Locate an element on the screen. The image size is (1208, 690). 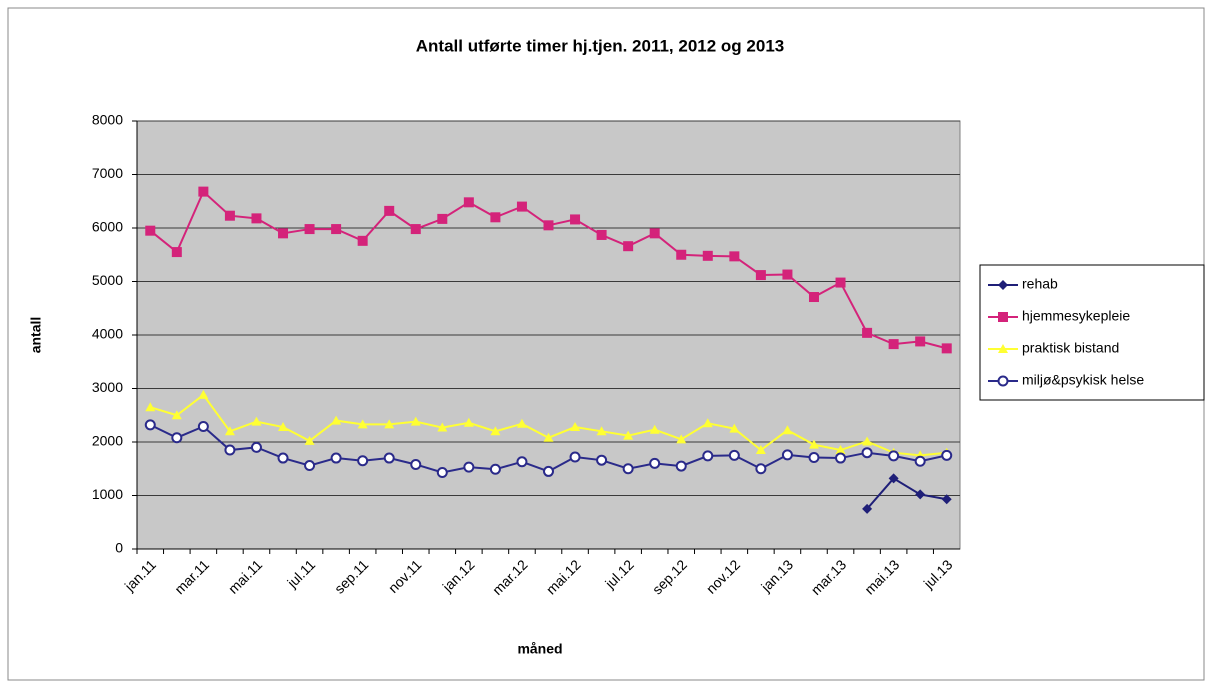
legend-label: hjemmesykepleie is located at coordinates (1076, 316).